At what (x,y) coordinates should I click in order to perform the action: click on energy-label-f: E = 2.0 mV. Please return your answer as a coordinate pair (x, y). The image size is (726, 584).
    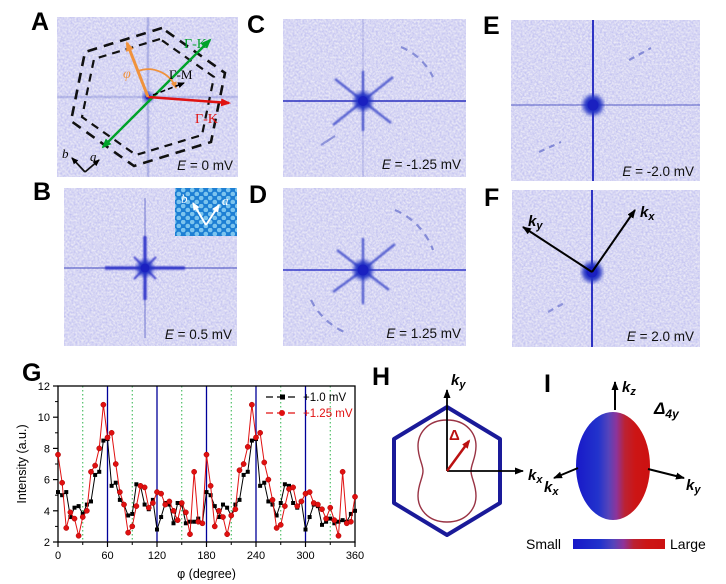
    Looking at the image, I should click on (660, 336).